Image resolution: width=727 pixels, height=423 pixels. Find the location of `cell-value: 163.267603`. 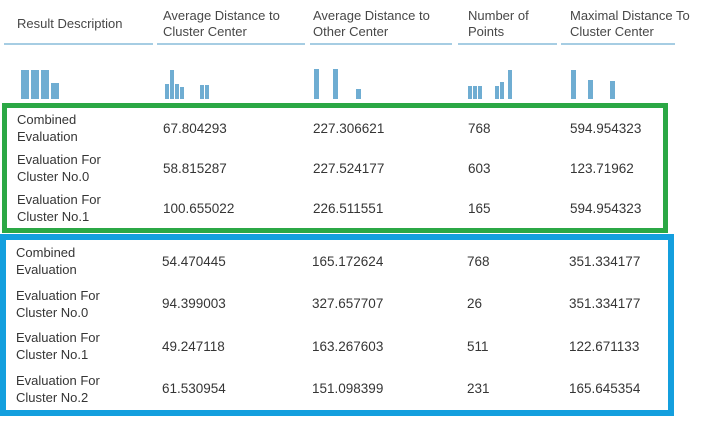

cell-value: 163.267603 is located at coordinates (348, 346).